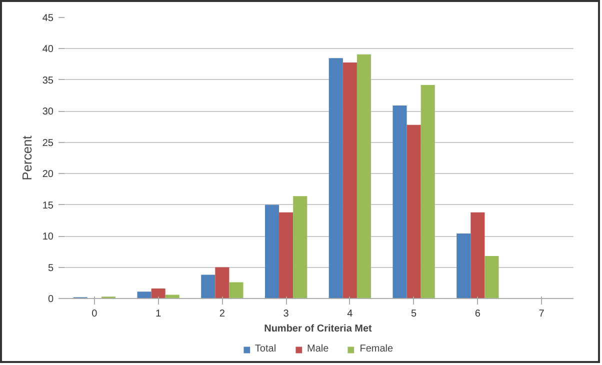  Describe the element at coordinates (48, 50) in the screenshot. I see `y-tick-label: 40` at that location.